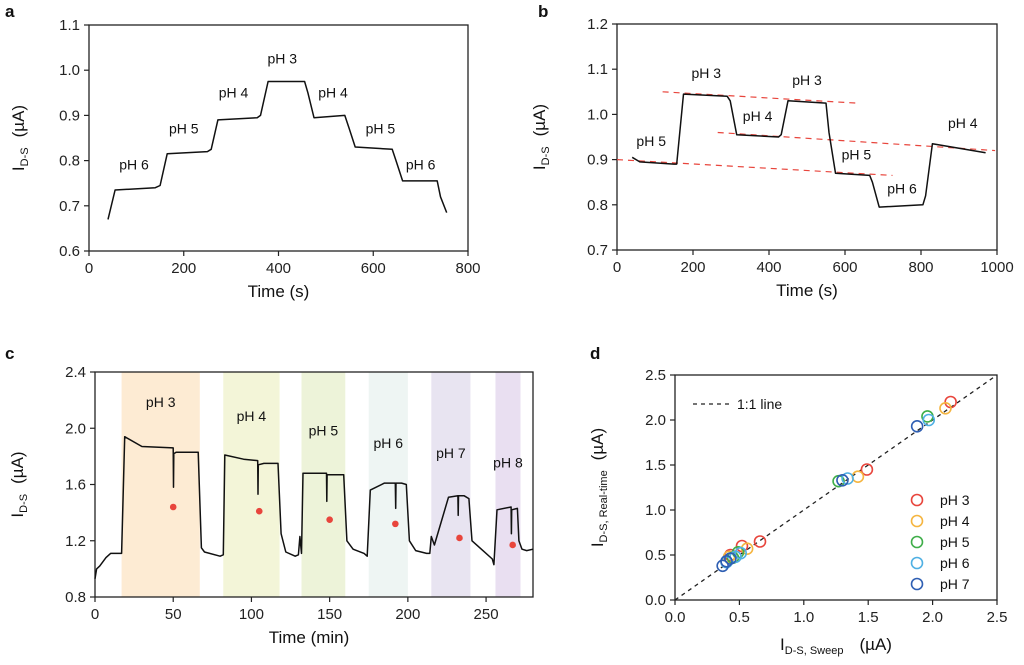 This screenshot has height=665, width=1024. I want to click on x-tick-label: 150, so click(329, 614).